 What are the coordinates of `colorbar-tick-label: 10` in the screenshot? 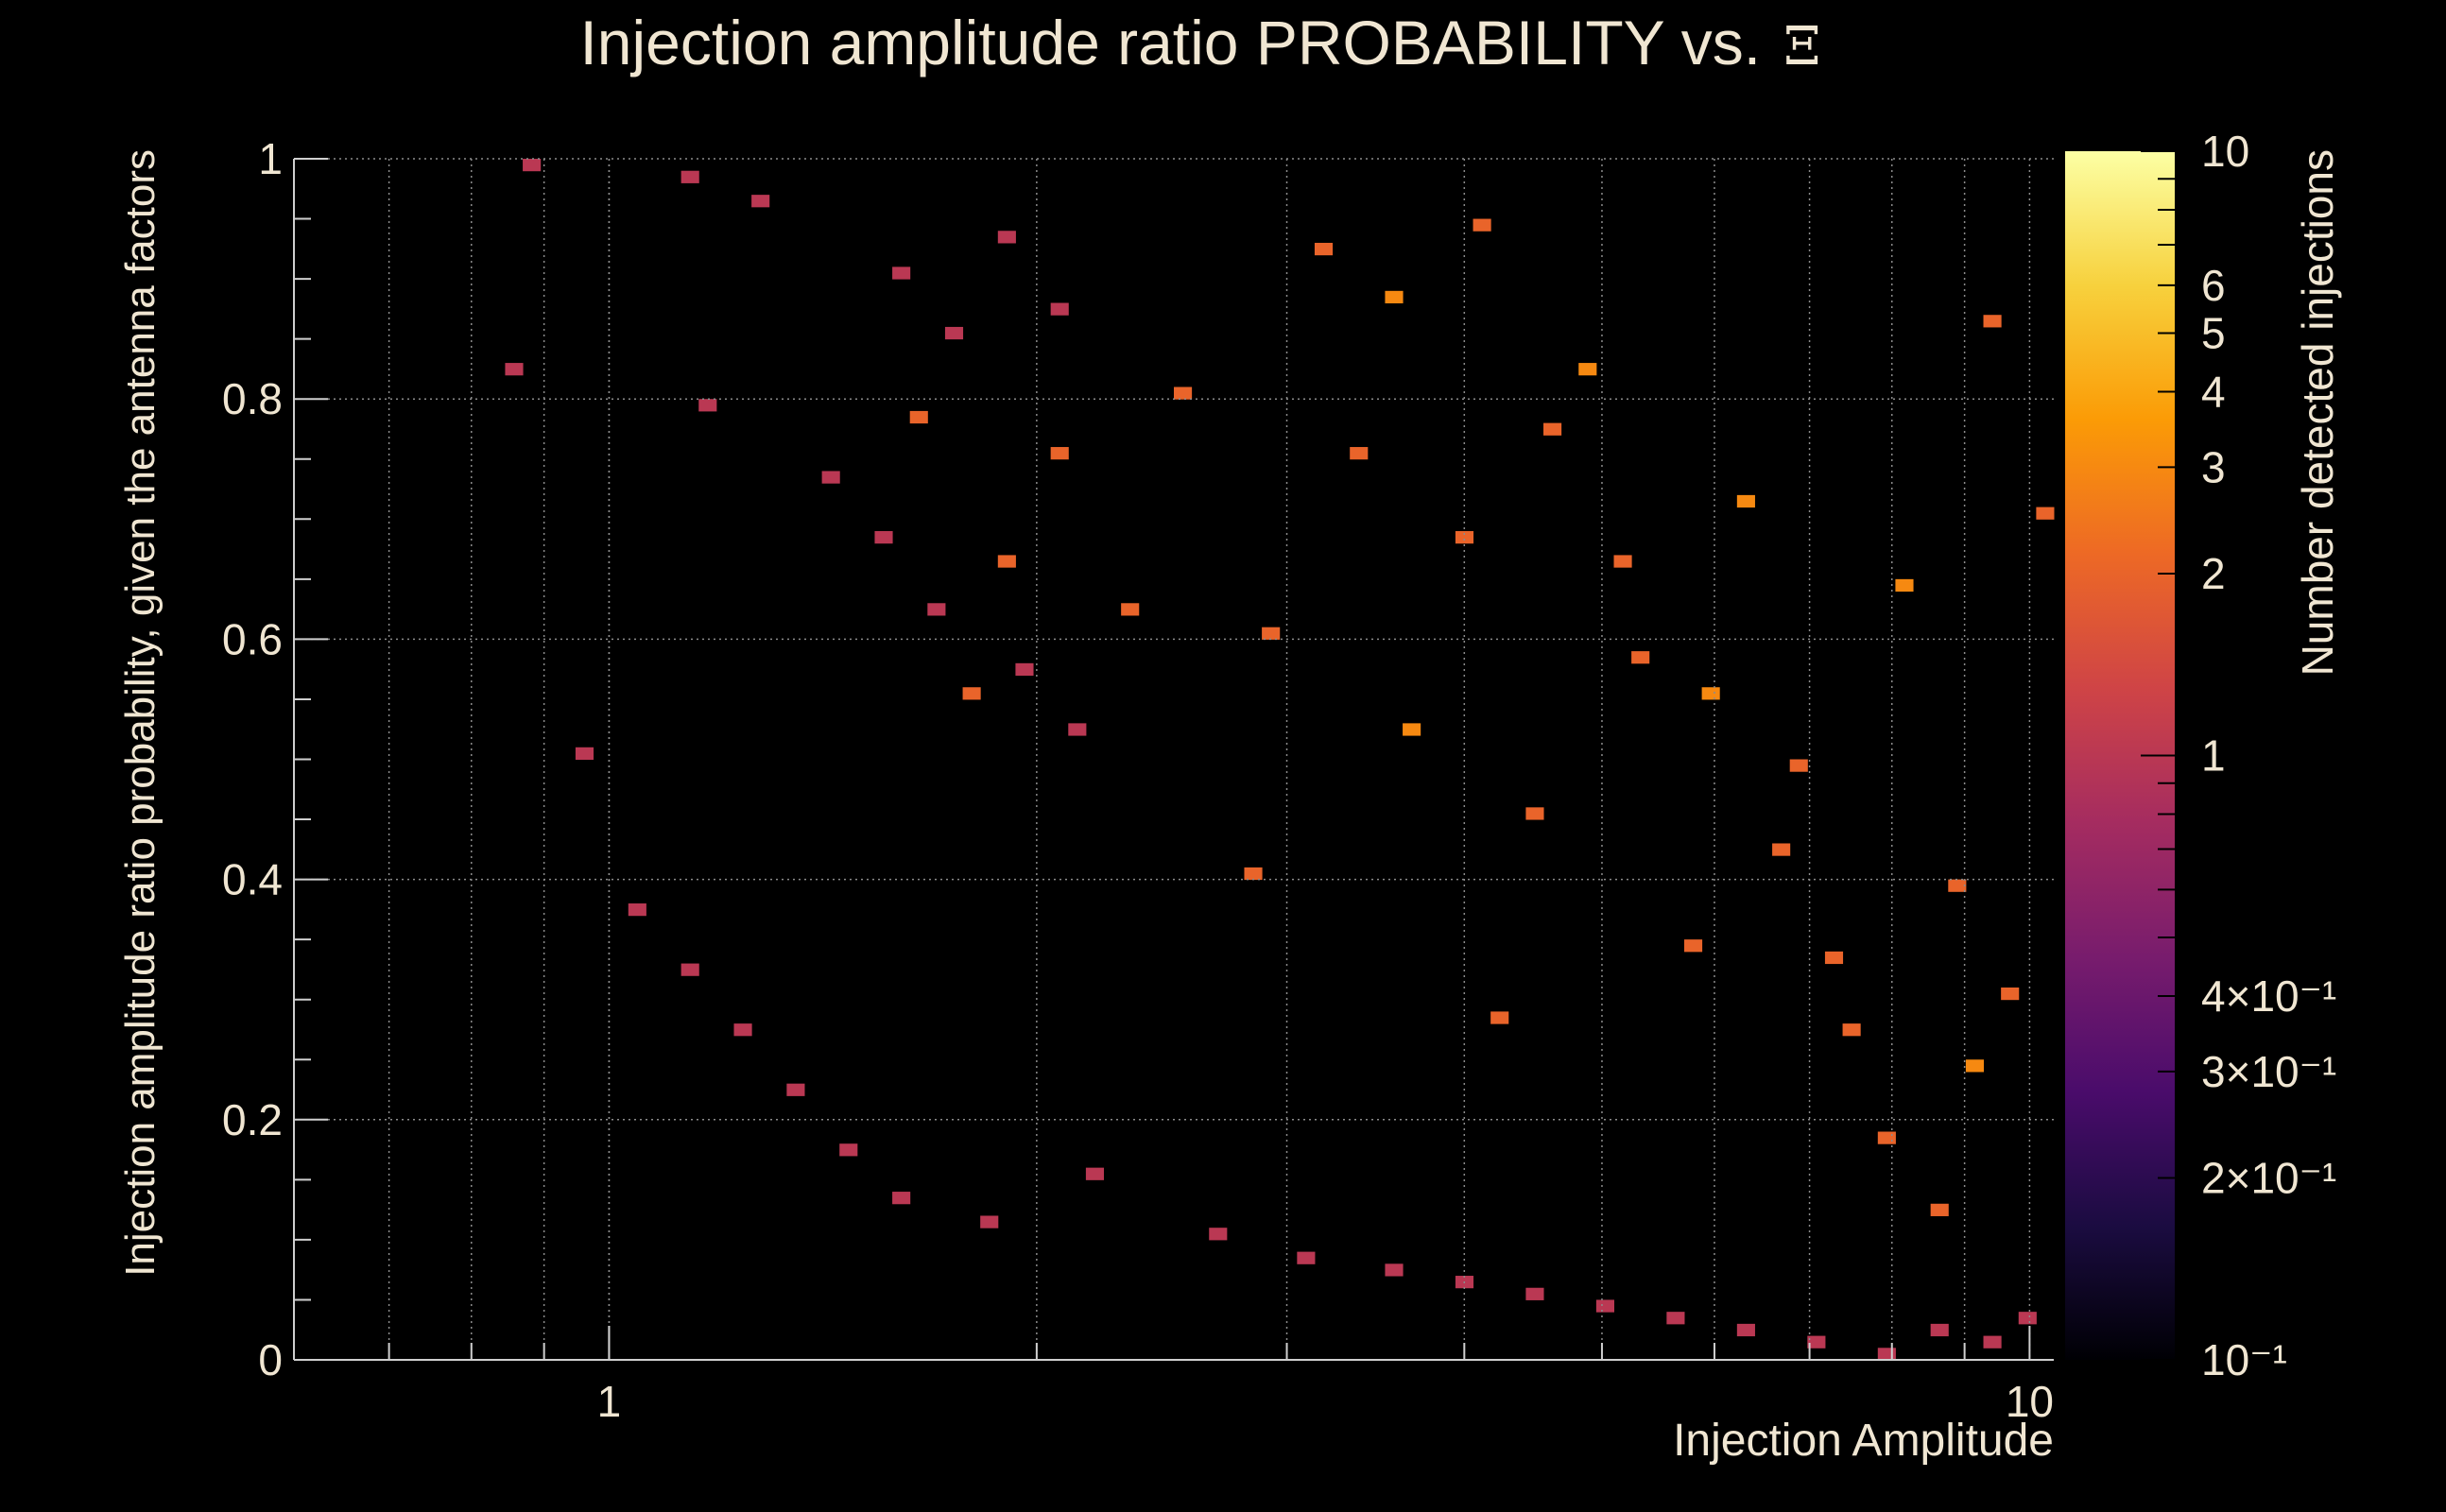 It's located at (2225, 151).